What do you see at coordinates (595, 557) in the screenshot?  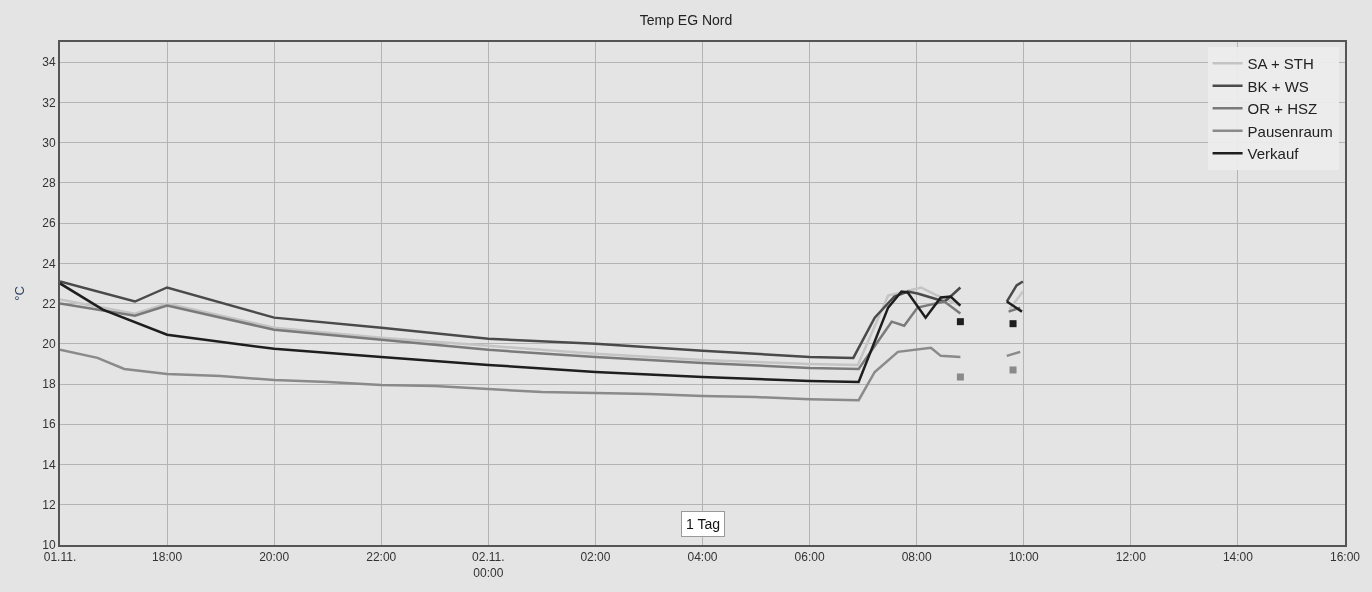 I see `x-tick-label: 02:00` at bounding box center [595, 557].